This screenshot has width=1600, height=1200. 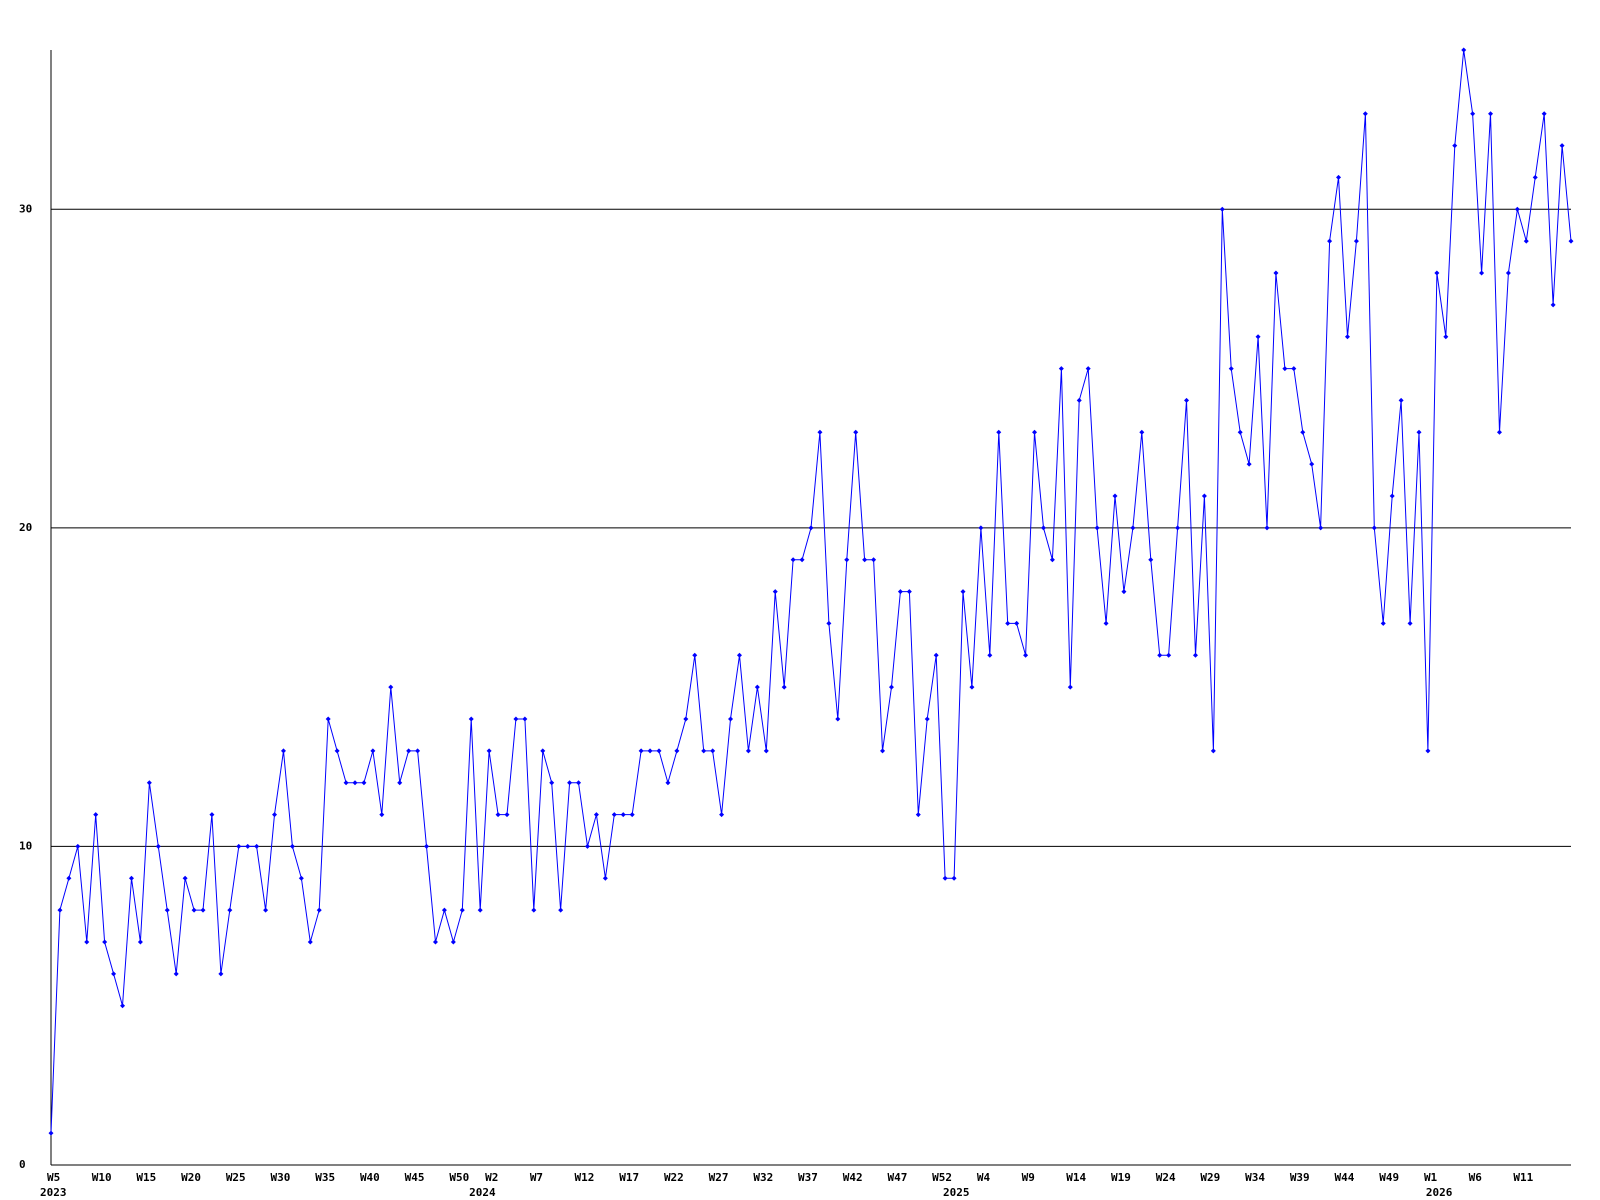 I want to click on x-tick-label: W25, so click(x=236, y=1177).